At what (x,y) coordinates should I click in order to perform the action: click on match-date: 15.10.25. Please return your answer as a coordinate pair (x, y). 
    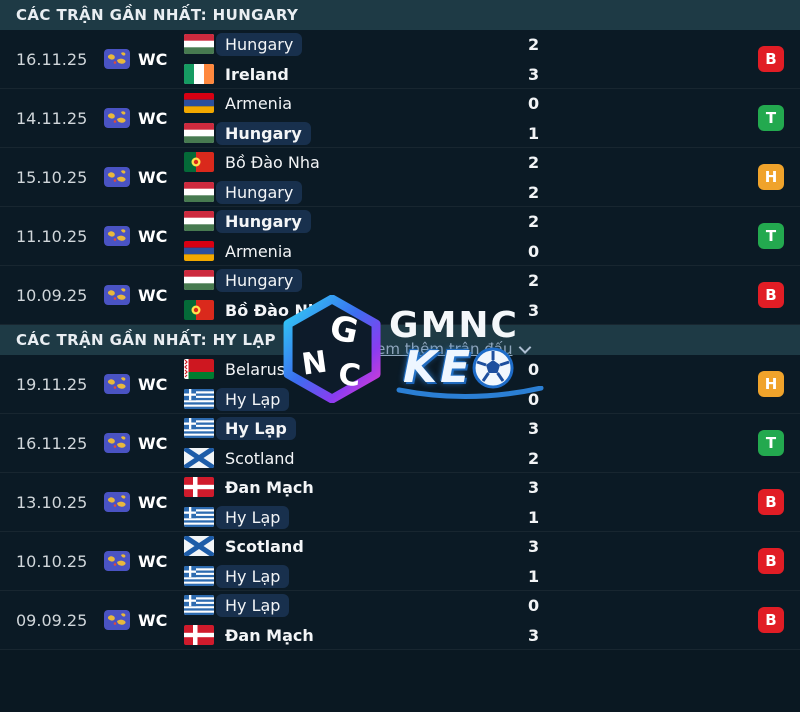
    Looking at the image, I should click on (52, 177).